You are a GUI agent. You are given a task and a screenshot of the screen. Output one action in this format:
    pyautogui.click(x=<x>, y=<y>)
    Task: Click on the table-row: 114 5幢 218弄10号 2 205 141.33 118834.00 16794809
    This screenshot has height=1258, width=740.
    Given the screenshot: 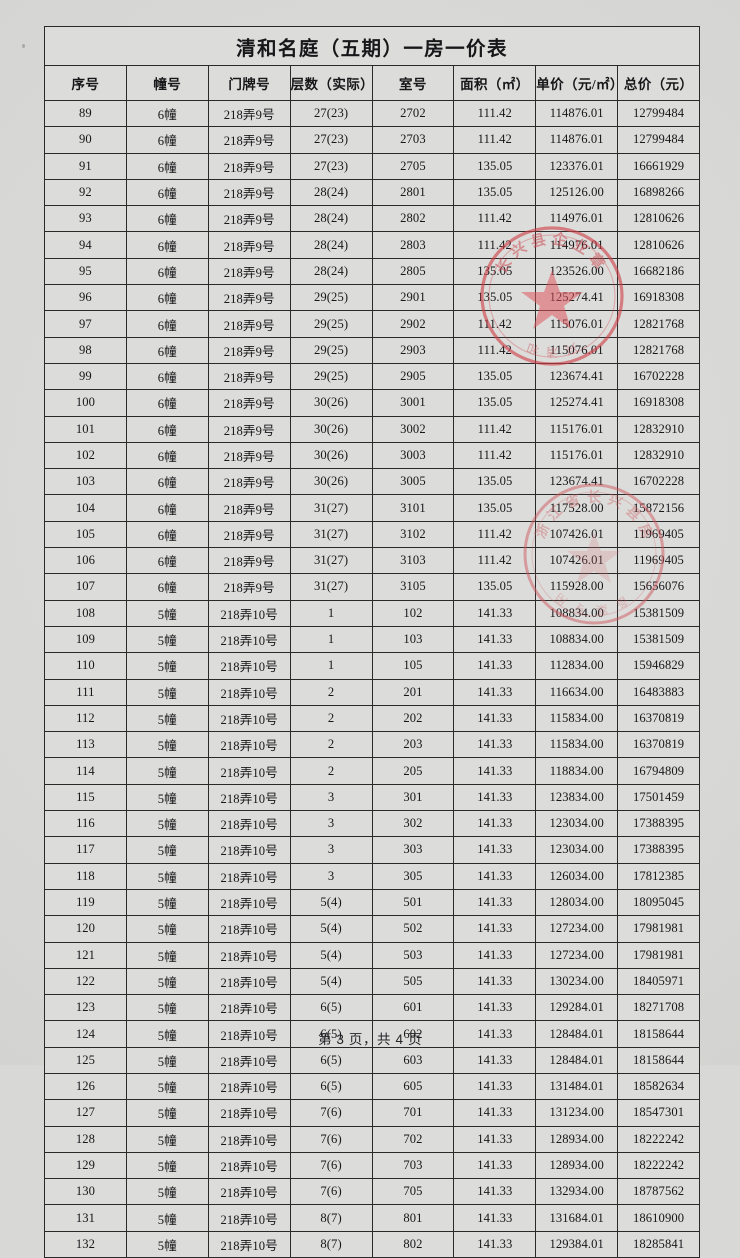 What is the action you would take?
    pyautogui.click(x=372, y=771)
    